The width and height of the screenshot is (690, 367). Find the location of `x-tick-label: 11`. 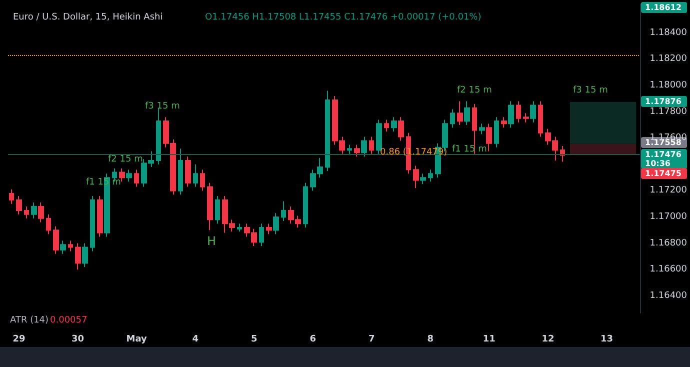

x-tick-label: 11 is located at coordinates (489, 339).